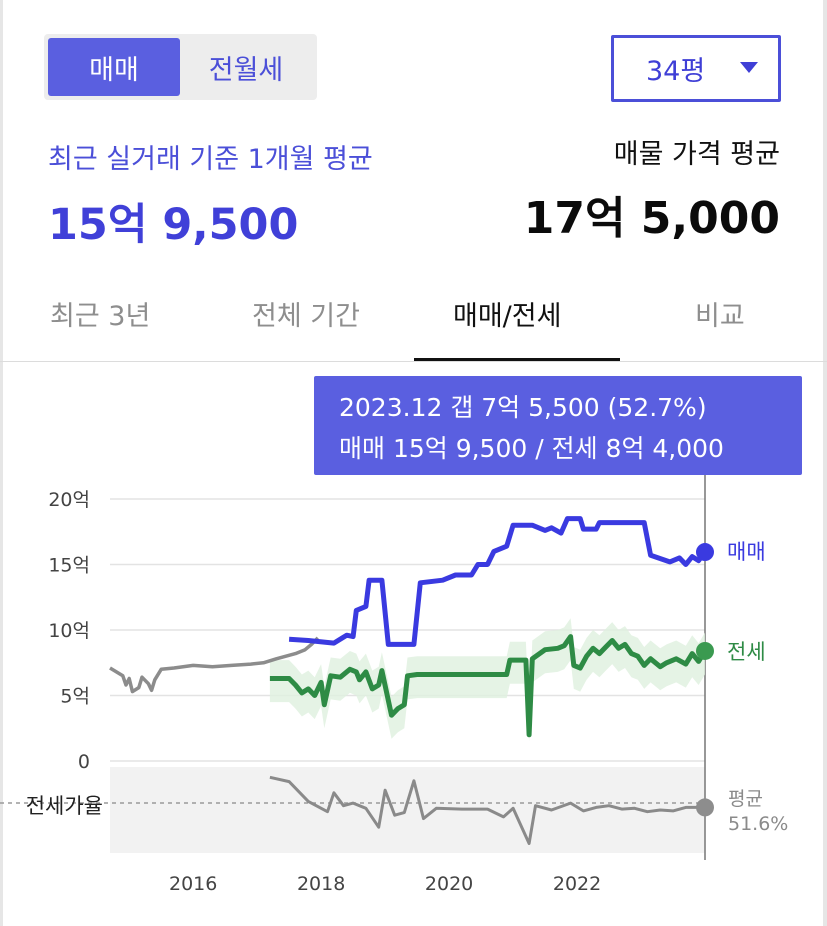 Image resolution: width=827 pixels, height=926 pixels. What do you see at coordinates (173, 225) in the screenshot?
I see `recent-price-value: 15억 9,500` at bounding box center [173, 225].